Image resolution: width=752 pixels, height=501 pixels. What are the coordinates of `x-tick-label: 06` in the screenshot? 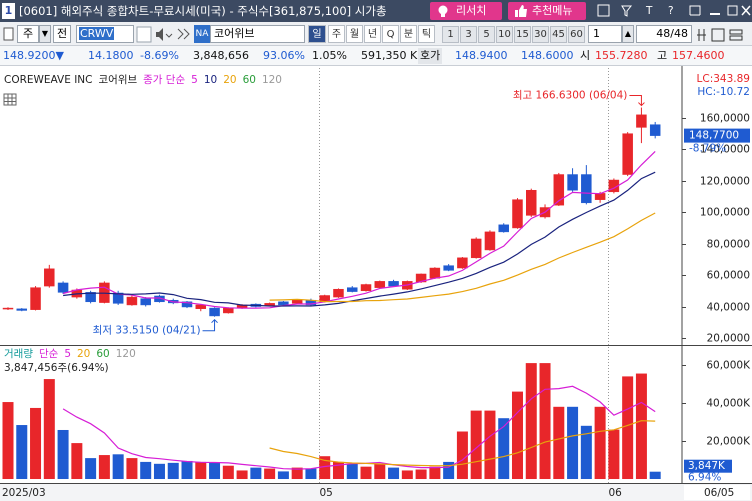 It's located at (616, 493).